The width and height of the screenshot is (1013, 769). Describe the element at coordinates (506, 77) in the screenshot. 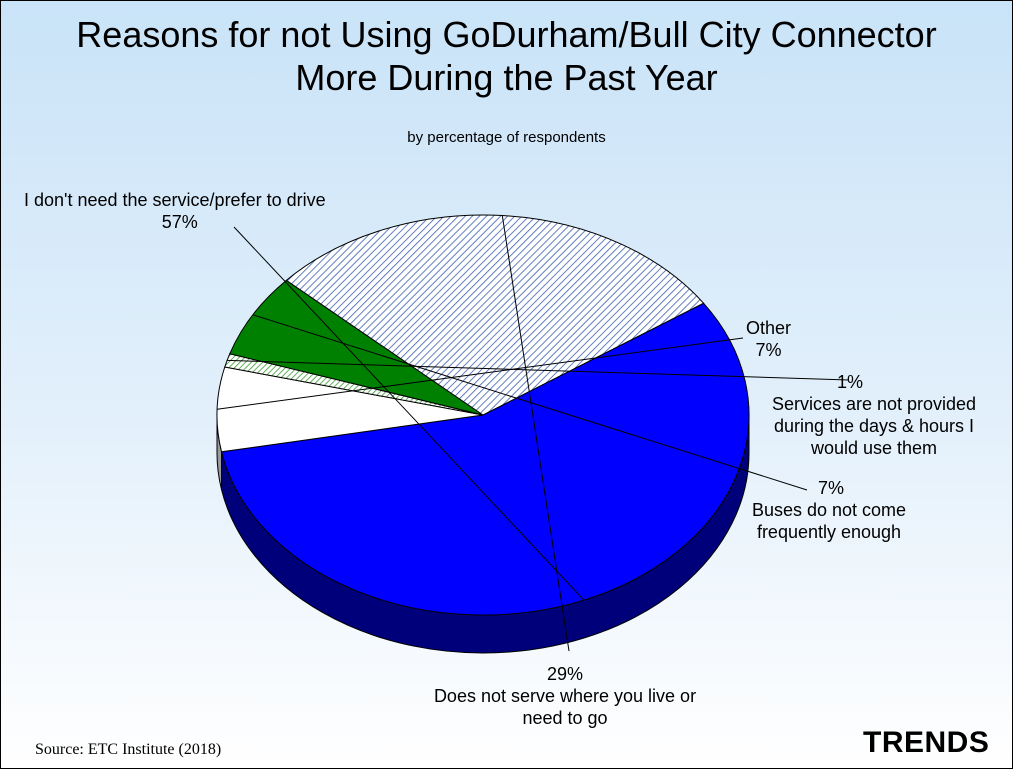

I see `chart-title-line-2: More During the Past Year` at that location.